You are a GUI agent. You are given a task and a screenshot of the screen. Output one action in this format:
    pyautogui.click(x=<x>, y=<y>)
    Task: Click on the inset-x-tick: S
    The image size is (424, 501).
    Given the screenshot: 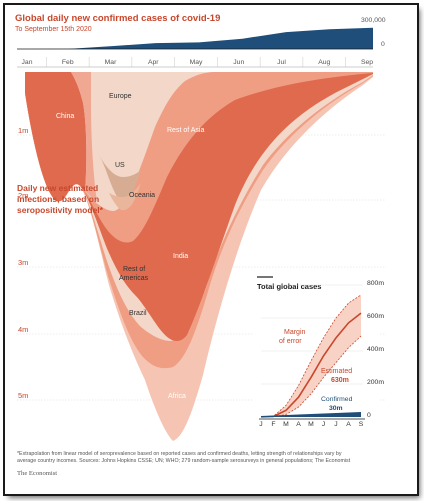 What is the action you would take?
    pyautogui.click(x=361, y=424)
    